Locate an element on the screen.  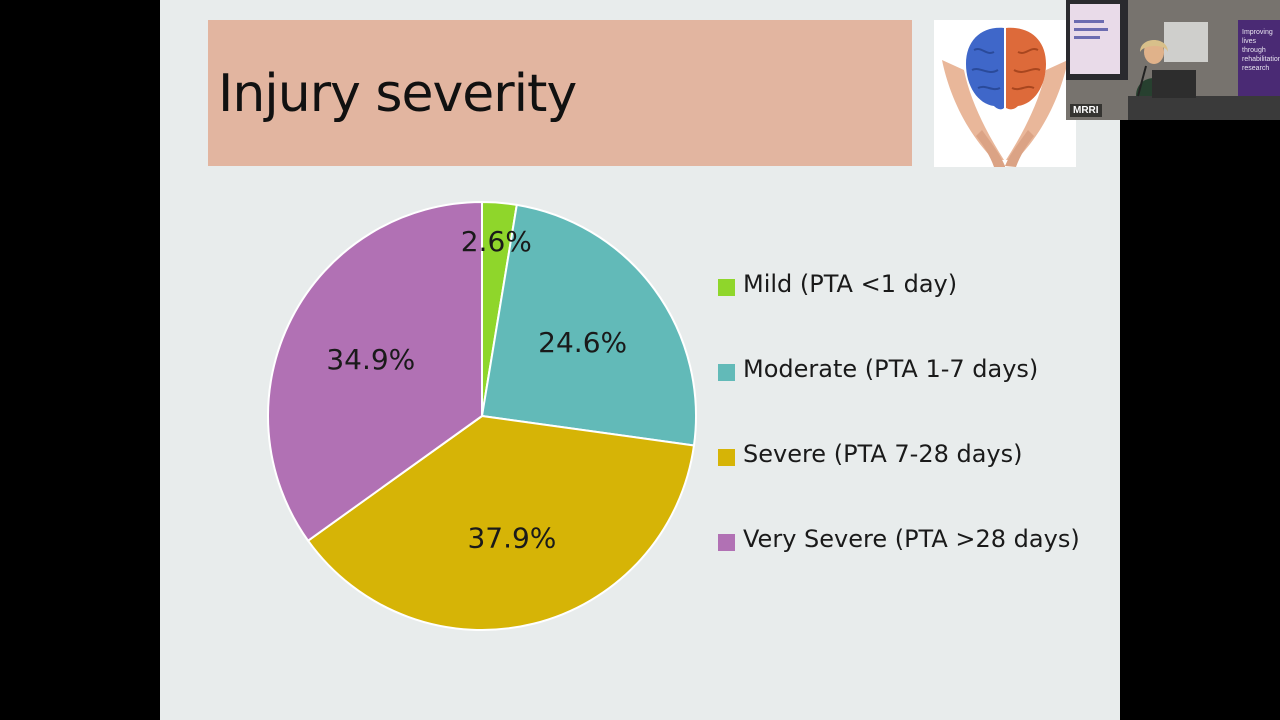
legend-item-mild: Mild (PTA <1 day) is located at coordinates (918, 304).